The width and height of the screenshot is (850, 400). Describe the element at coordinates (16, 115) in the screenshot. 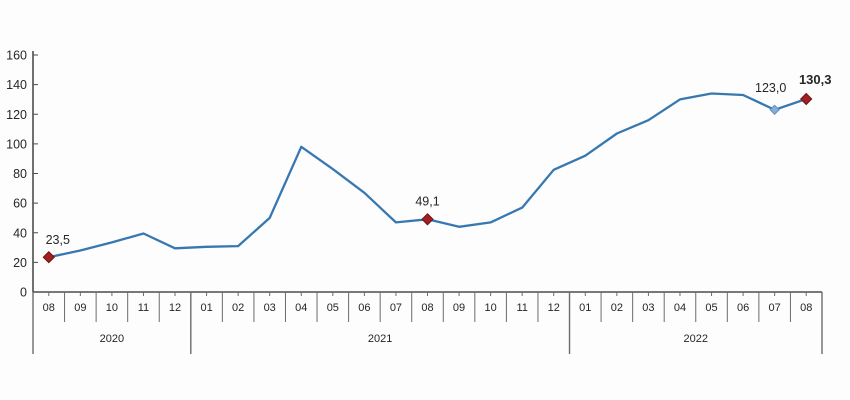

I see `y-axis-tick-label: 120` at that location.